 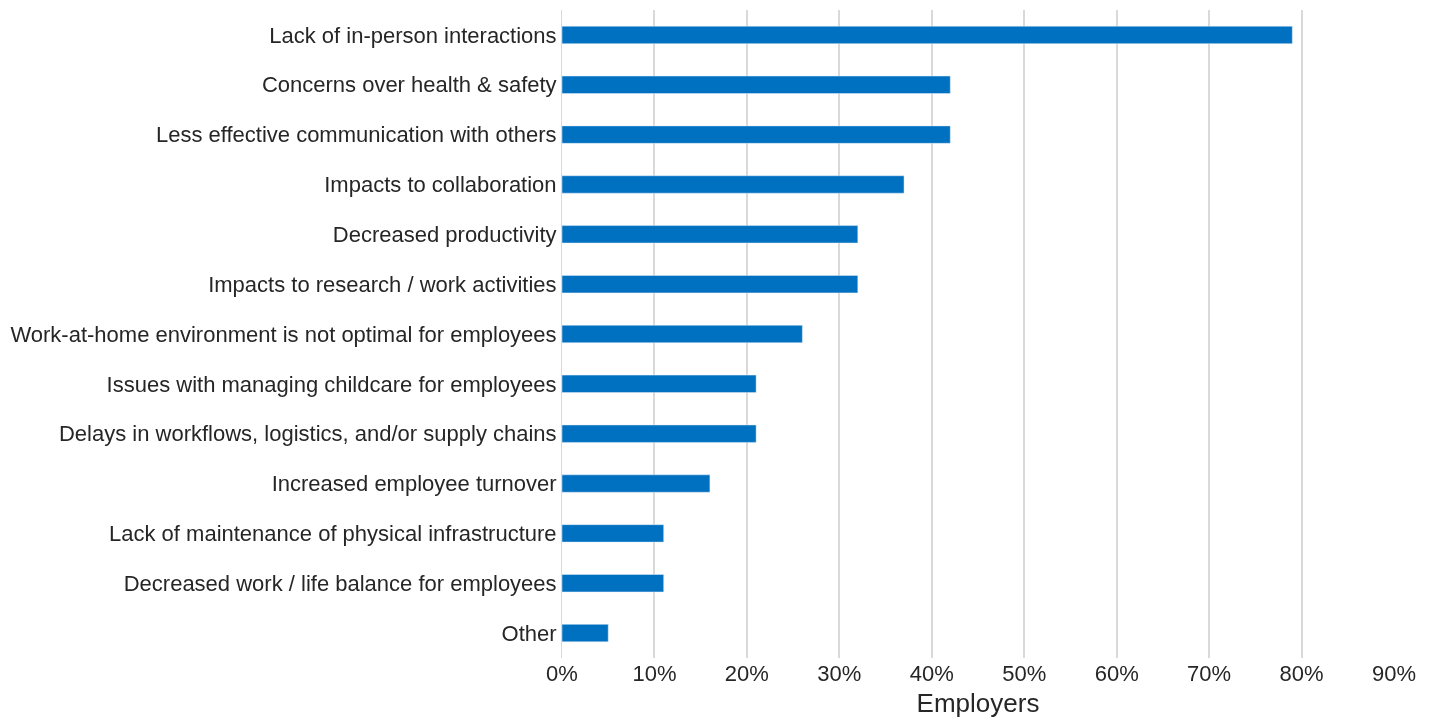 I want to click on y-tick-label: Lack of in-person interactions, so click(x=413, y=35).